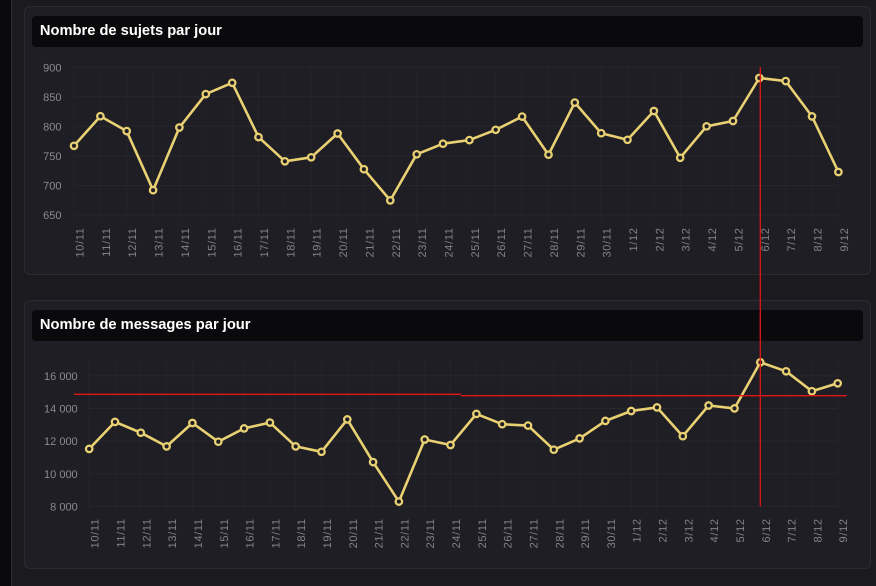 Image resolution: width=876 pixels, height=586 pixels. Describe the element at coordinates (61, 410) in the screenshot. I see `svg-text: 14 000` at that location.